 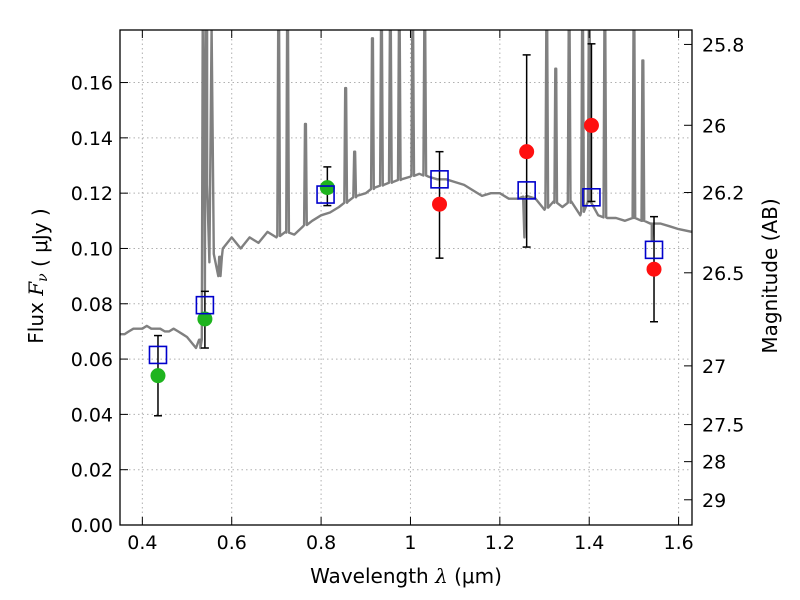 I want to click on x-tick-label: 1.6, so click(x=678, y=543).